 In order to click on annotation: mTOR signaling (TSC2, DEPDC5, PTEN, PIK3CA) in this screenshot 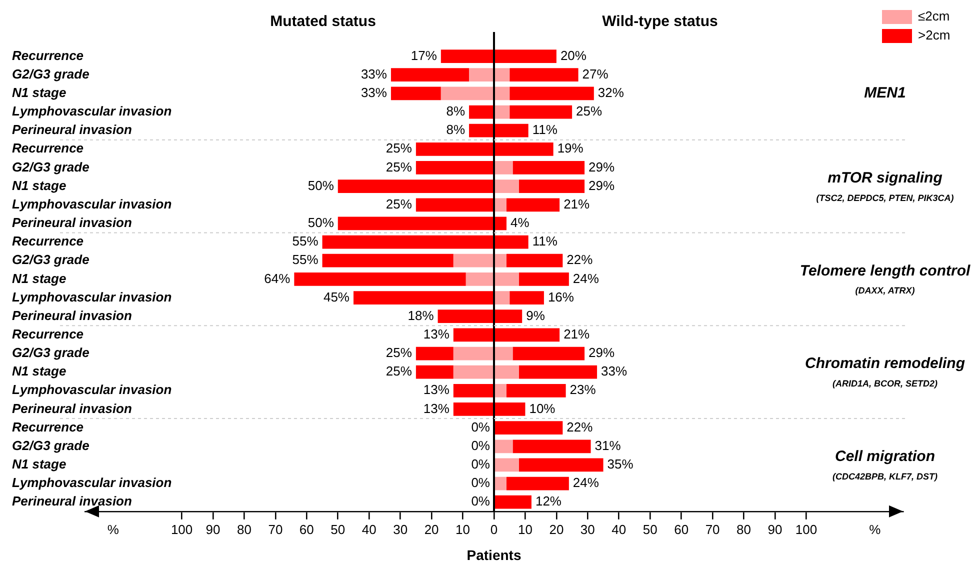, I will do `click(885, 186)`.